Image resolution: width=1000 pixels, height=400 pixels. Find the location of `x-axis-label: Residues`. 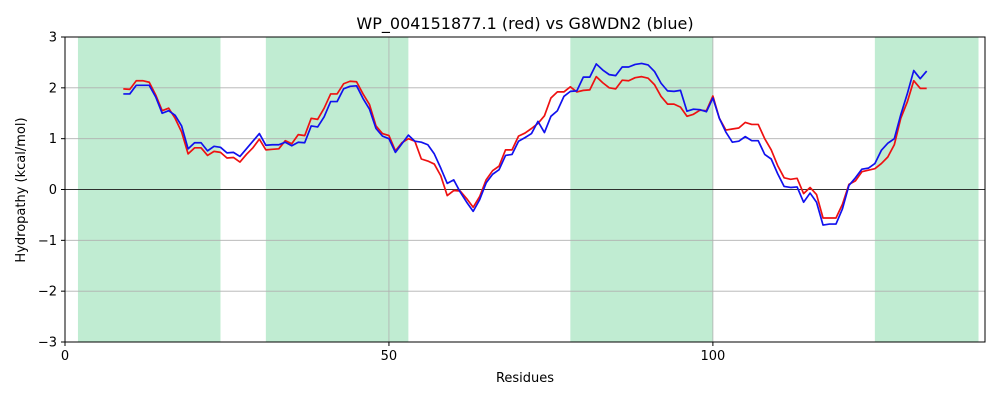

x-axis-label: Residues is located at coordinates (525, 378).